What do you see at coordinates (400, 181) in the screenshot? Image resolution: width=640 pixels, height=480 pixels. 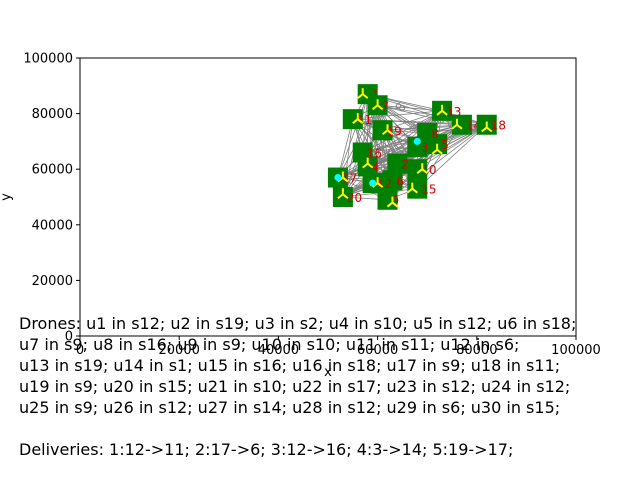 I see `station-label: 6` at bounding box center [400, 181].